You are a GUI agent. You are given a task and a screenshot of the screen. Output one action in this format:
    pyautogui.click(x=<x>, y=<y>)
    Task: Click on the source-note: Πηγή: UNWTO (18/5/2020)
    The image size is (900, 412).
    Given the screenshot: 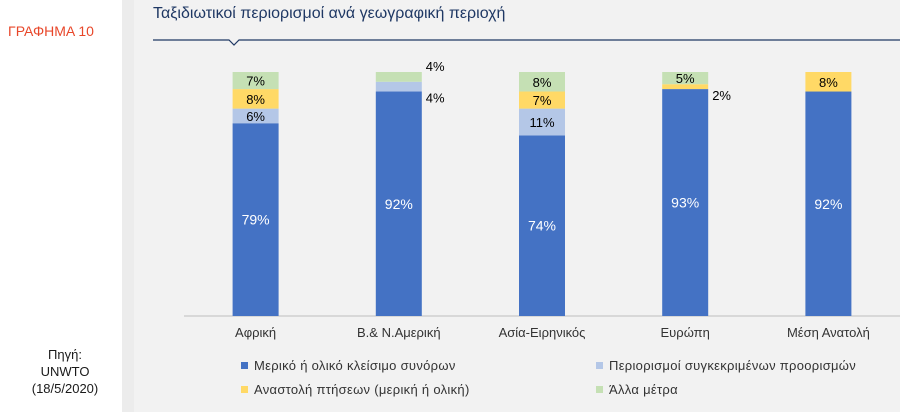 What is the action you would take?
    pyautogui.click(x=61, y=371)
    